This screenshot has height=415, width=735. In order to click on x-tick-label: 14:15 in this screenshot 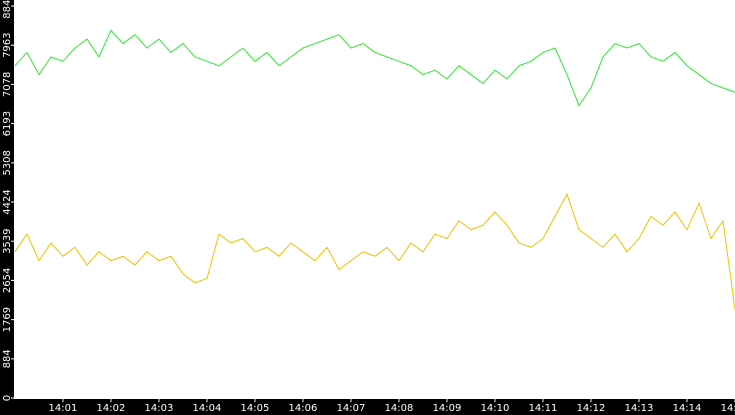, I will do `click(728, 408)`.